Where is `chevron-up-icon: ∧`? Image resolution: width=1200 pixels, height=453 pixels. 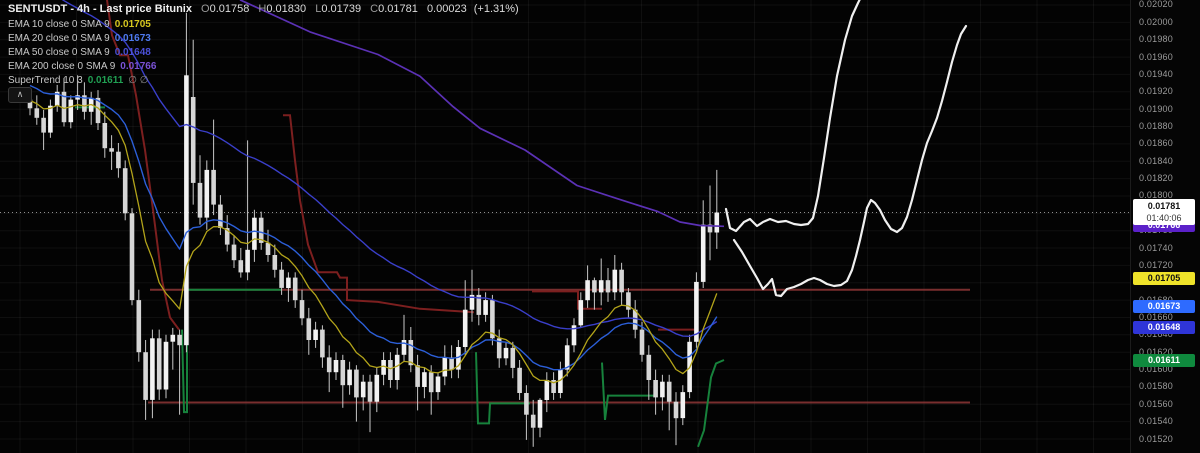
chevron-up-icon: ∧ is located at coordinates (20, 94).